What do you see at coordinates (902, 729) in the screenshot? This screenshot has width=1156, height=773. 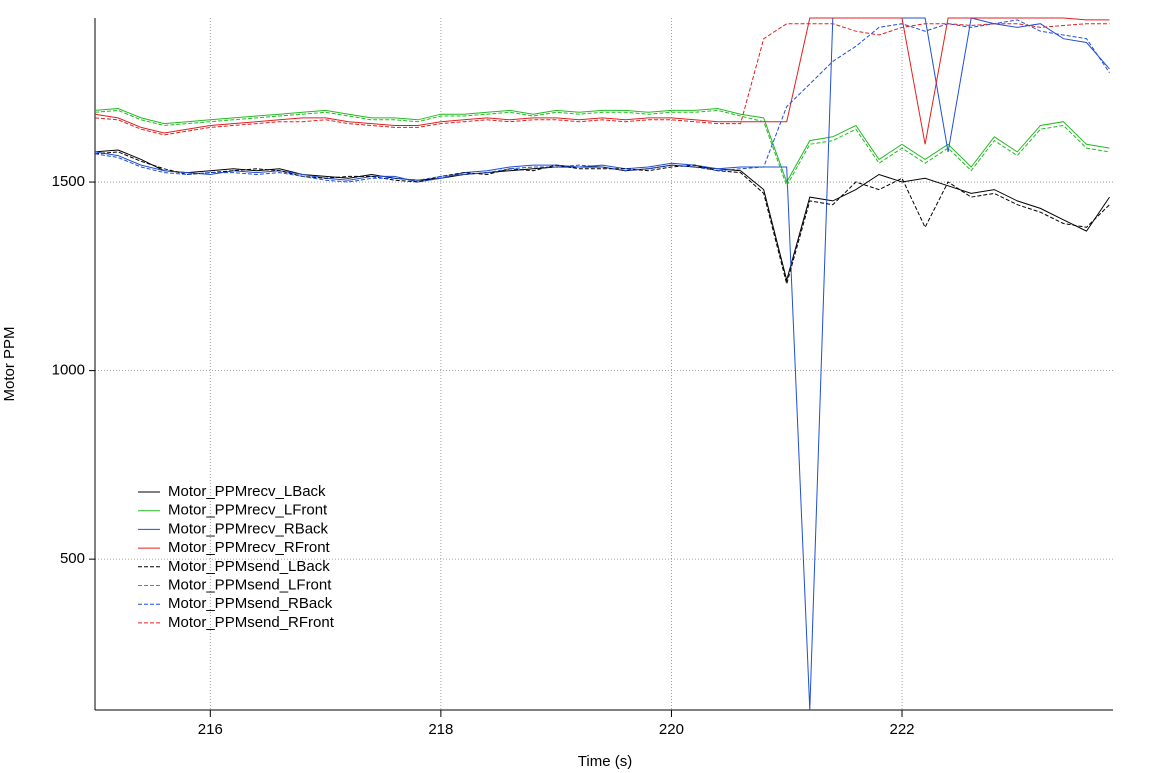 I see `x-tick-label: 222` at bounding box center [902, 729].